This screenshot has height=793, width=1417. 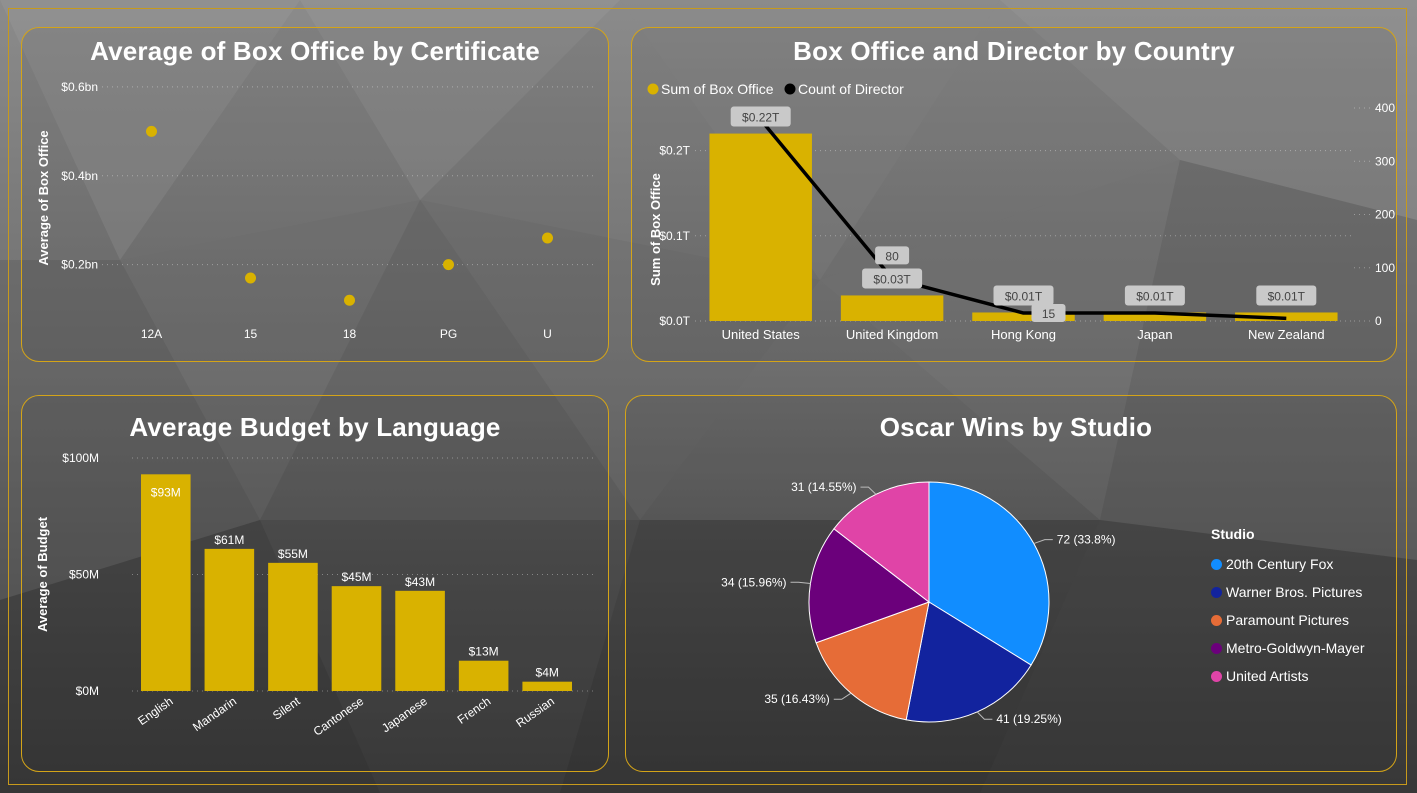 I want to click on data-label: $13M, so click(x=484, y=652).